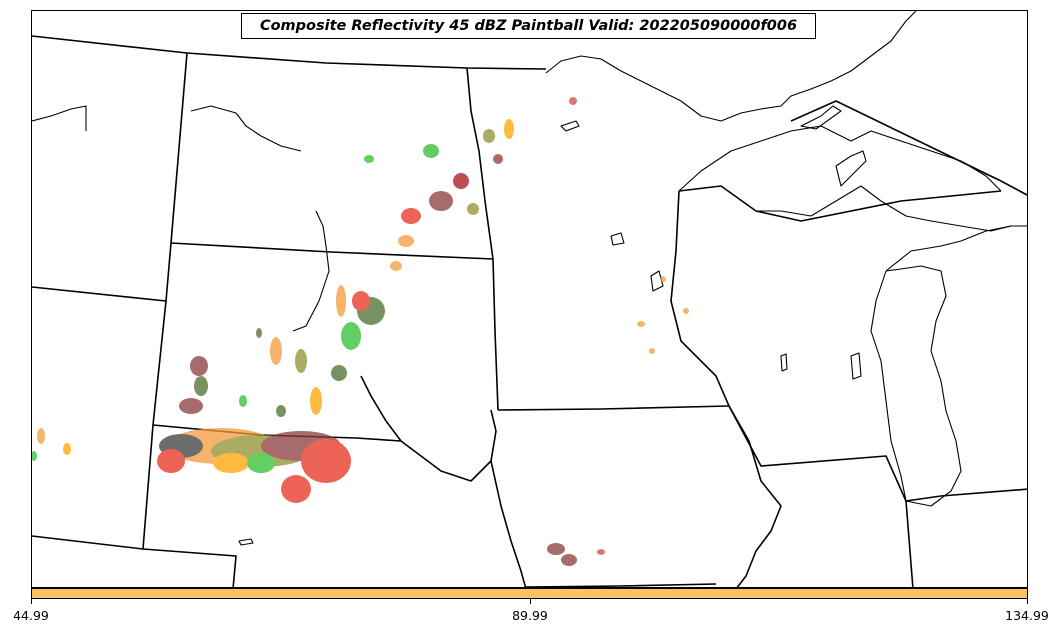  Describe the element at coordinates (1027, 615) in the screenshot. I see `colorbar-label-max: 134.99` at that location.